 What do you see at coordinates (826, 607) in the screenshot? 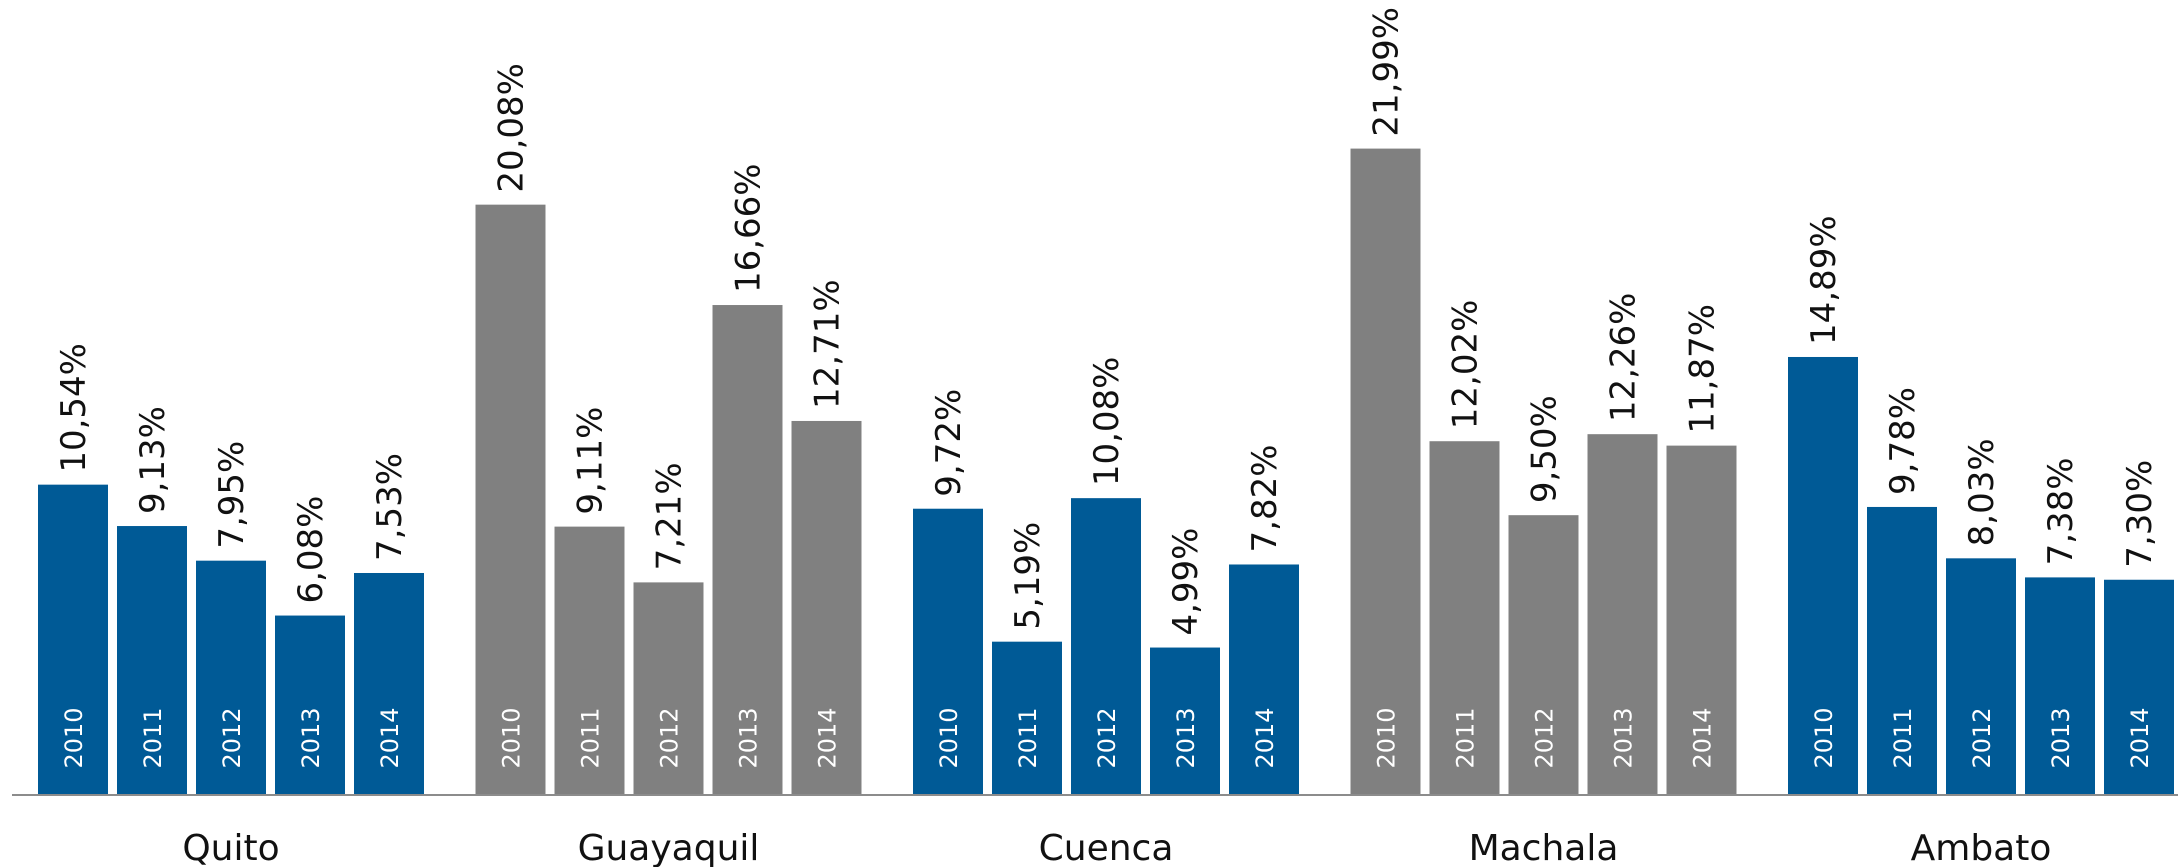
I see `bar-guayaquil-2014` at bounding box center [826, 607].